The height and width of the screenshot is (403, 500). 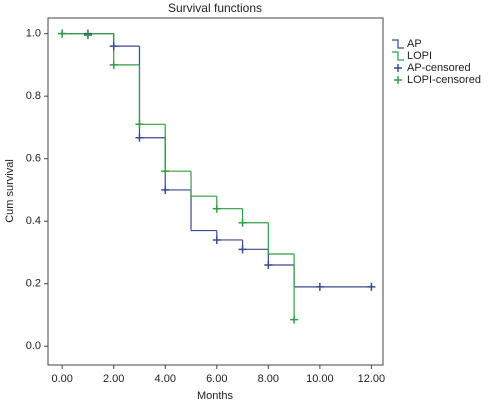 What do you see at coordinates (33, 346) in the screenshot?
I see `y-tick-label: 0.0` at bounding box center [33, 346].